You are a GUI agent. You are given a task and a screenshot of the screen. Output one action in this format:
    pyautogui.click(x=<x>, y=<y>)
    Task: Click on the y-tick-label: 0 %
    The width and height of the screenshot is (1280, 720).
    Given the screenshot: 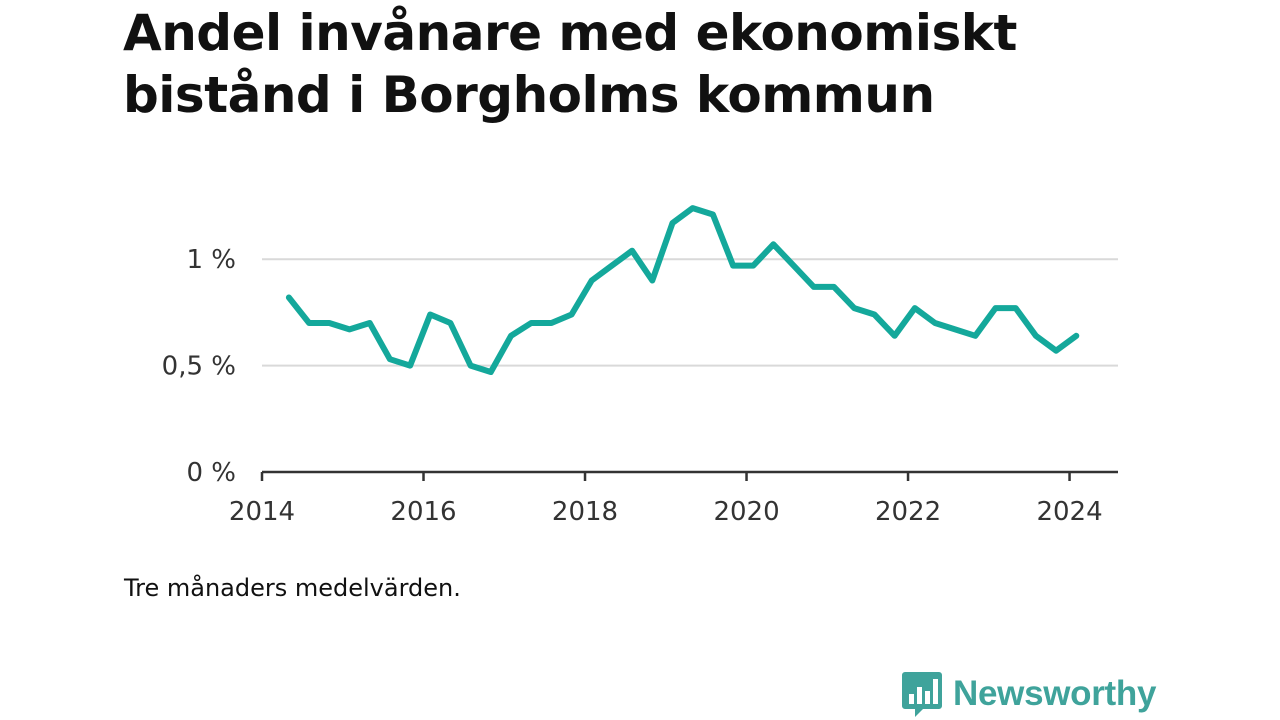 What is the action you would take?
    pyautogui.click(x=211, y=473)
    